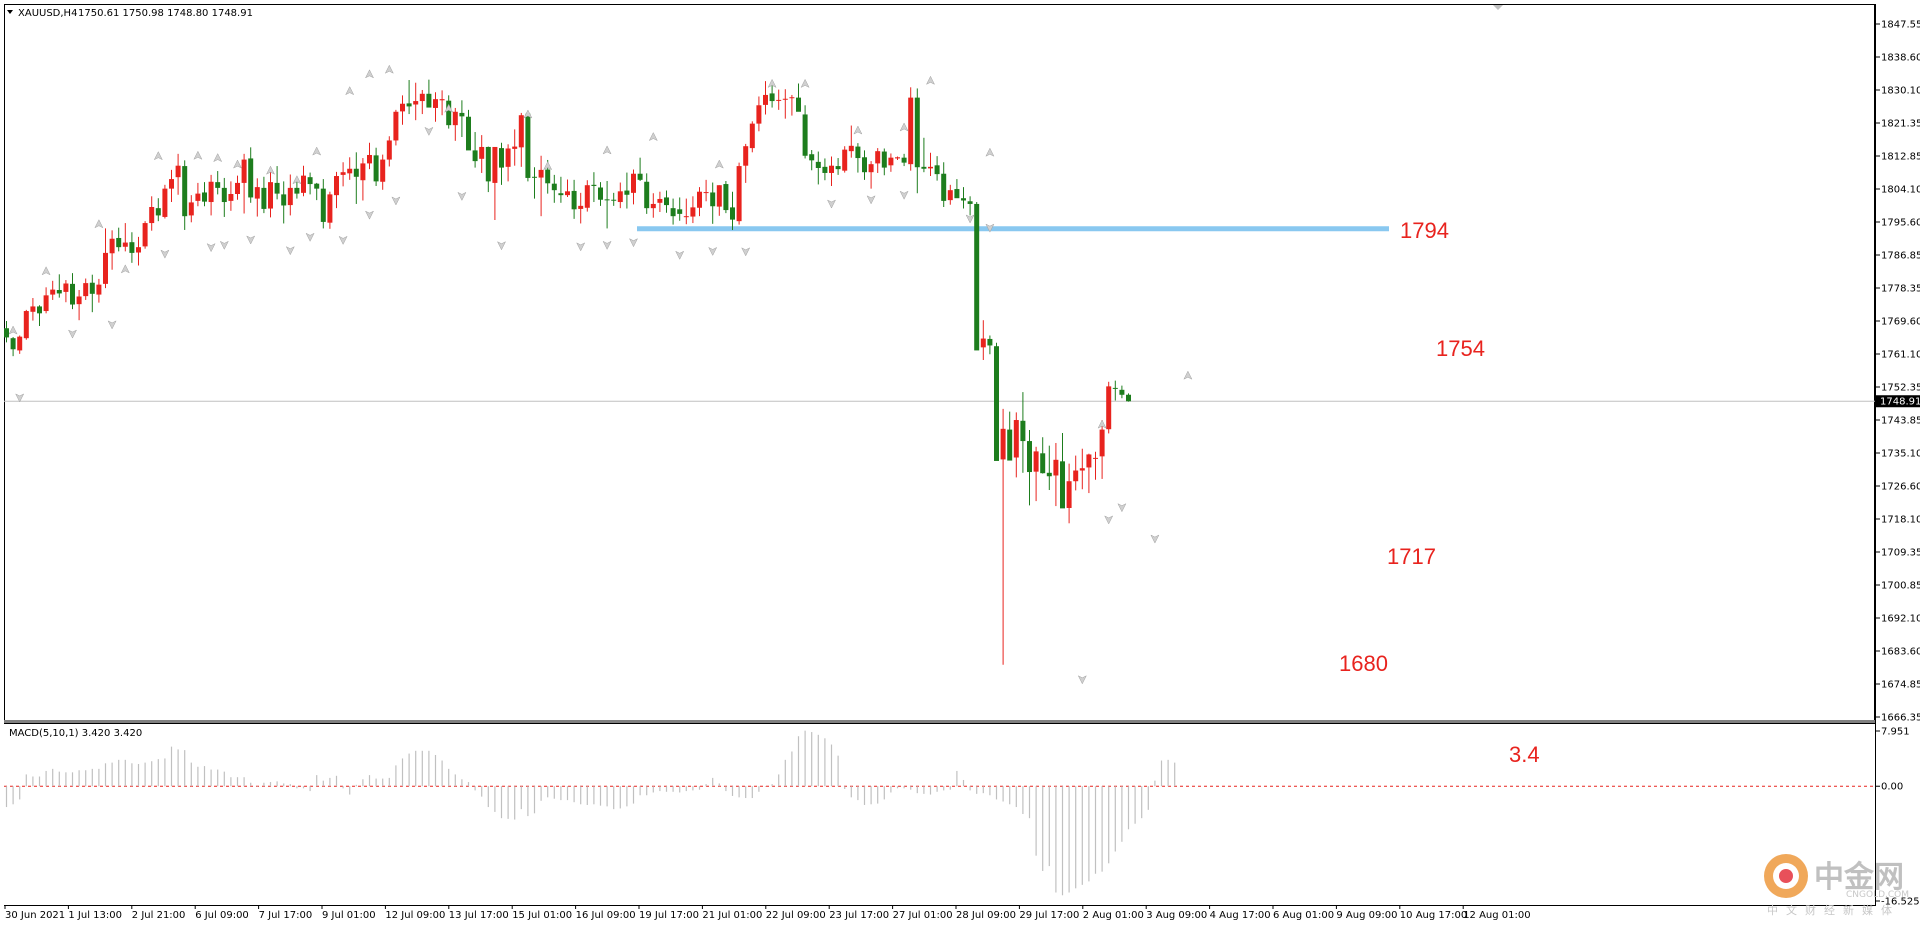 Image resolution: width=1920 pixels, height=931 pixels. Describe the element at coordinates (1900, 190) in the screenshot. I see `price-label: 1804.10` at that location.